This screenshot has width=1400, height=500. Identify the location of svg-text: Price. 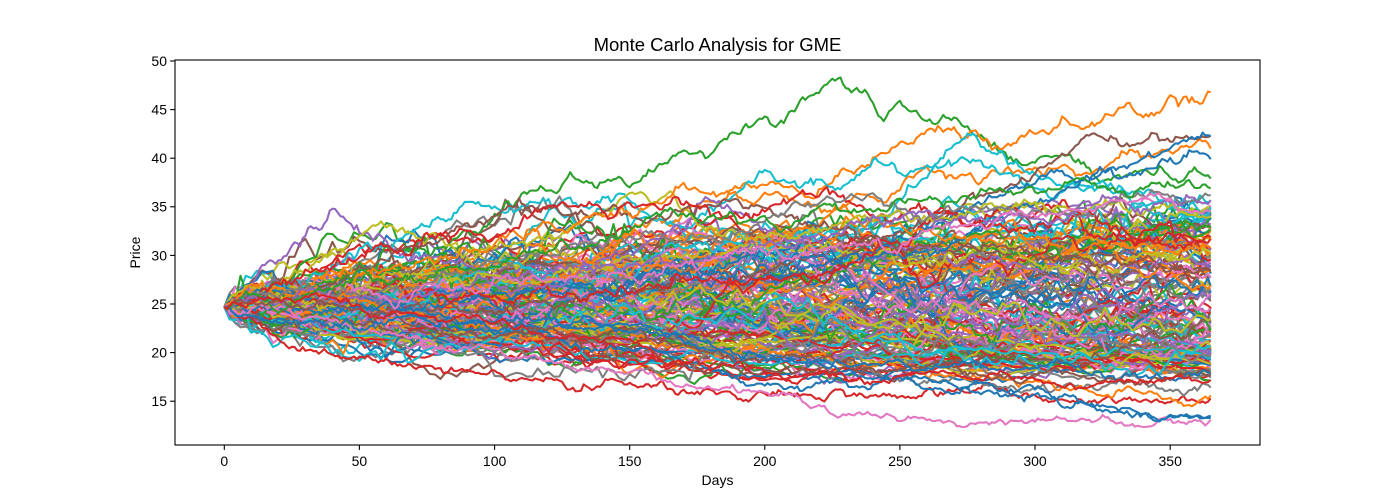
(135, 252).